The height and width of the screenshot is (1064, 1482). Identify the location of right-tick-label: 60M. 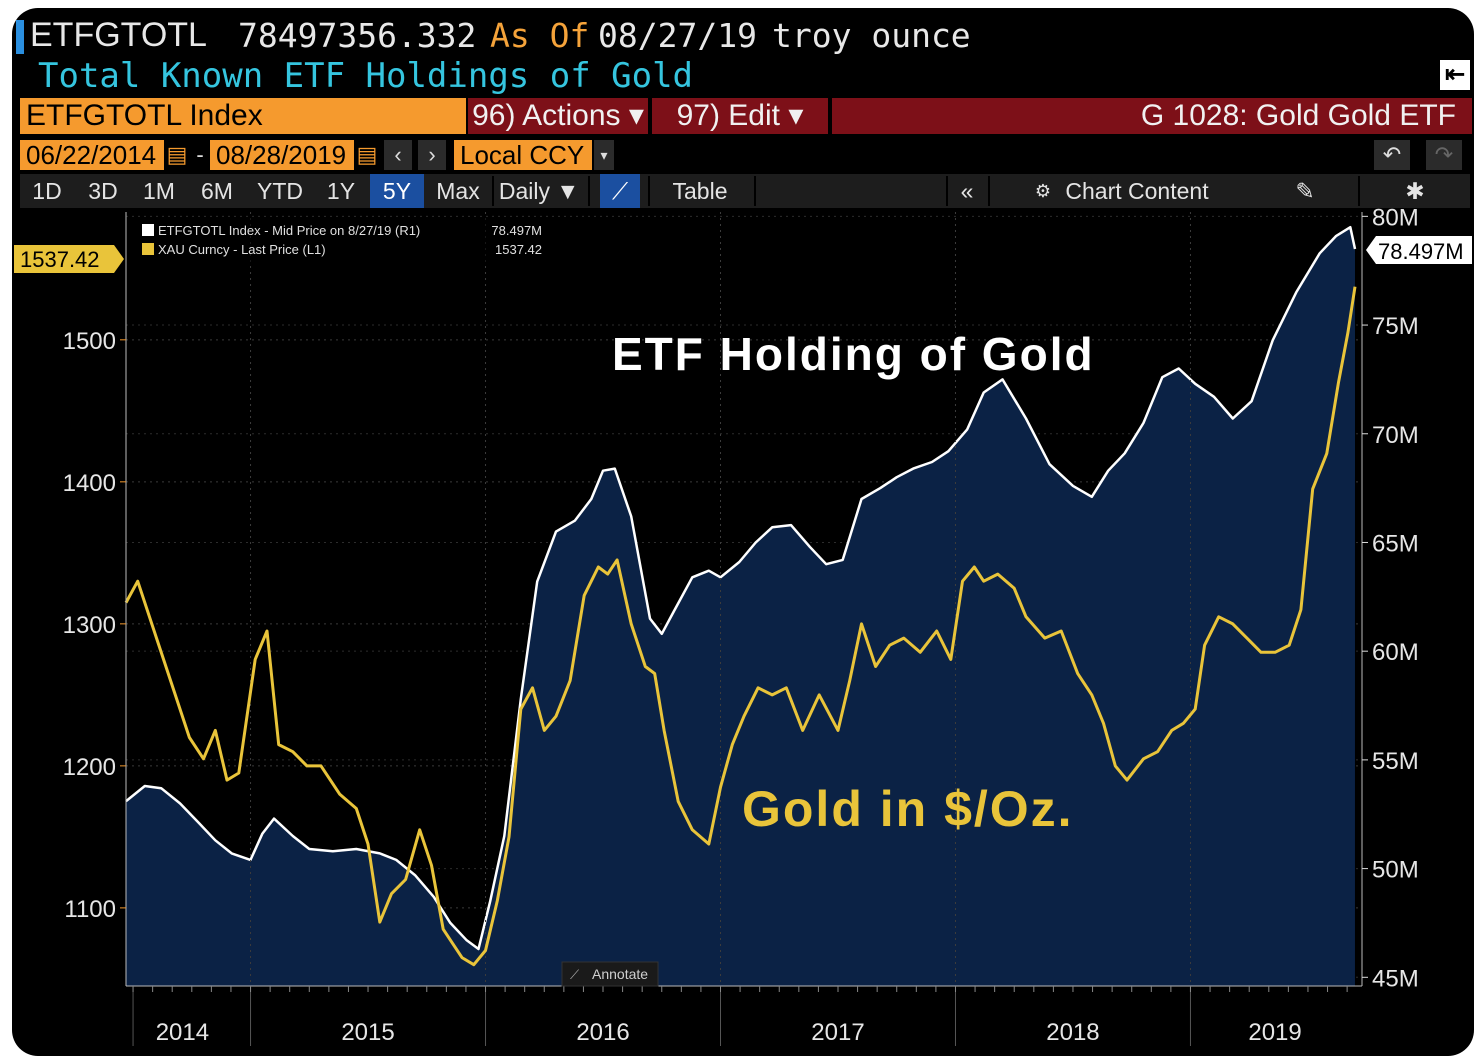
(1395, 652).